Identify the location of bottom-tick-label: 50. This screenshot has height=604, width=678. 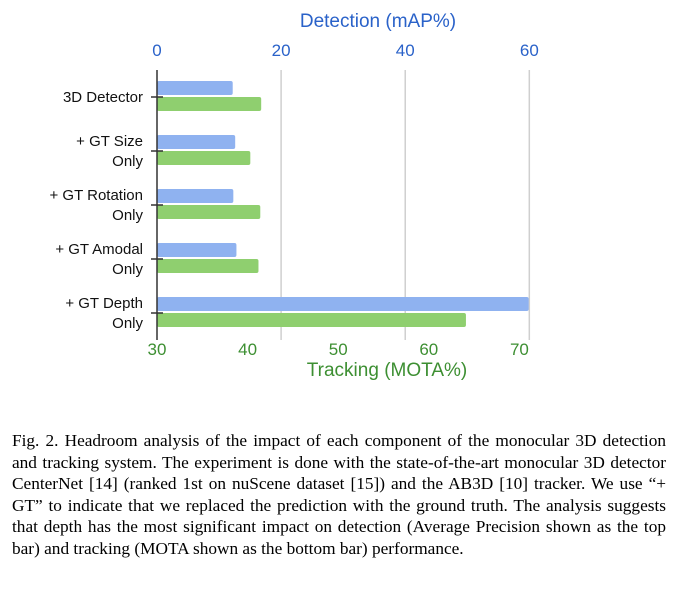
(338, 349).